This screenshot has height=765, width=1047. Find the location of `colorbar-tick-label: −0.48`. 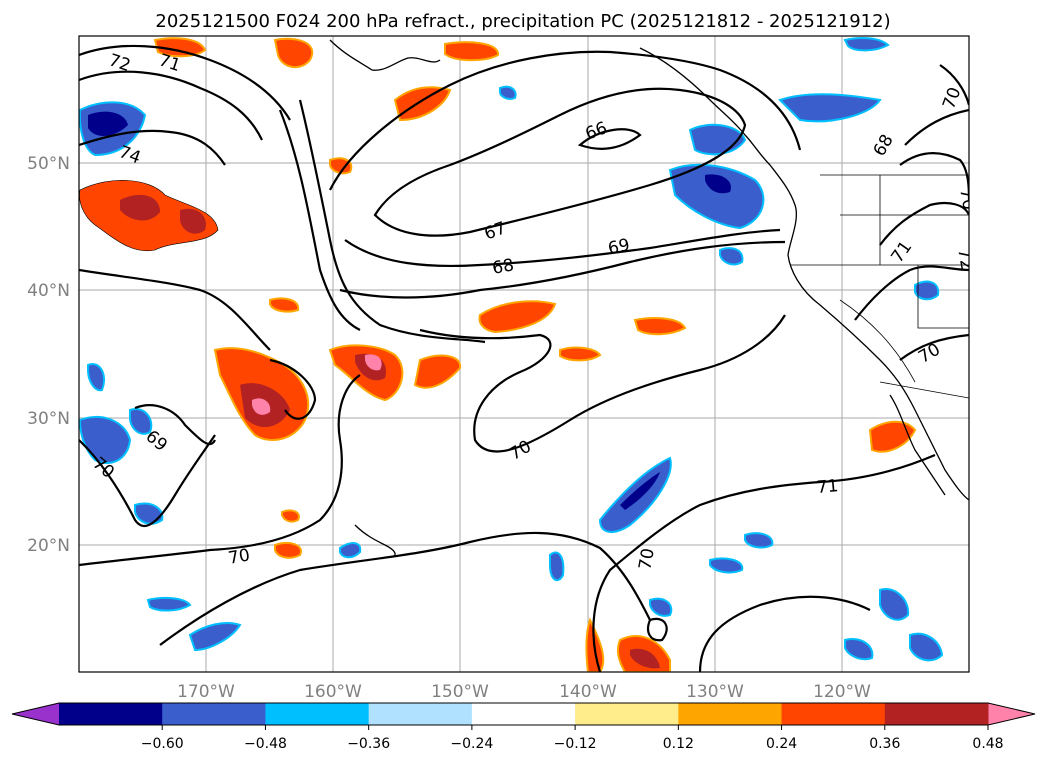

colorbar-tick-label: −0.48 is located at coordinates (265, 744).